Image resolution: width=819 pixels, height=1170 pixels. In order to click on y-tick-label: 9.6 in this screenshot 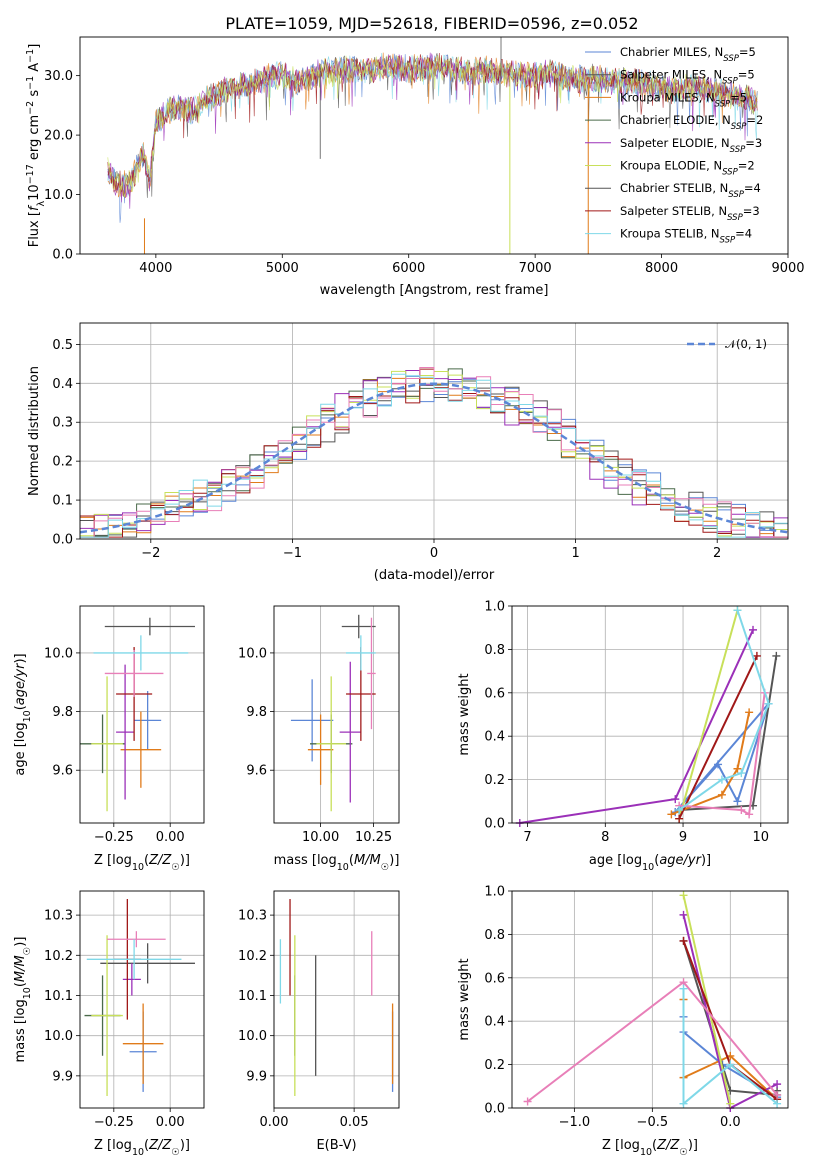, I will do `click(62, 771)`.